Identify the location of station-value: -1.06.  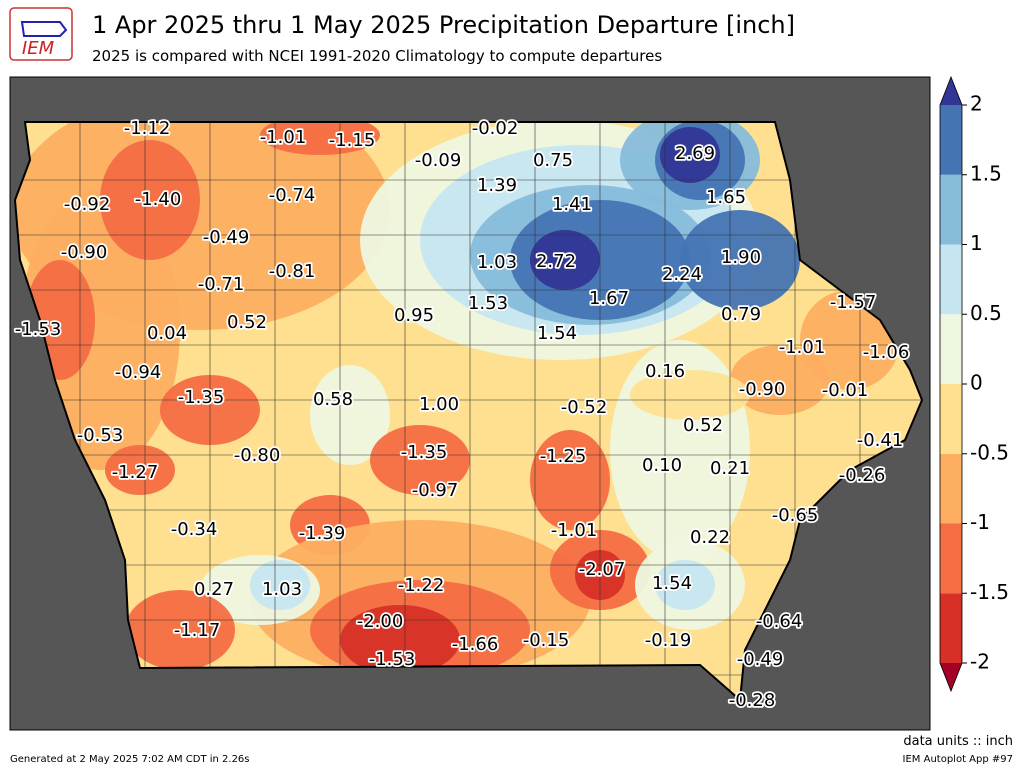
(886, 352).